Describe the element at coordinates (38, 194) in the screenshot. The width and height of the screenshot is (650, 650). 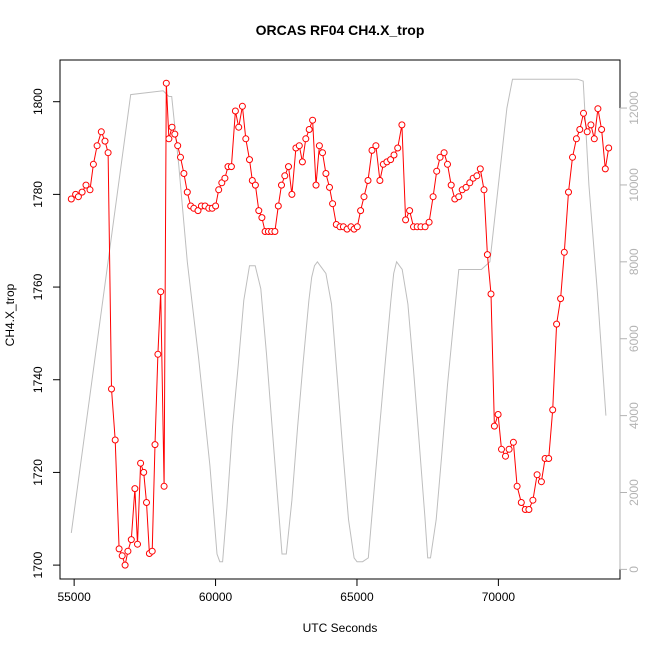
I see `y-tick-label: 1780` at that location.